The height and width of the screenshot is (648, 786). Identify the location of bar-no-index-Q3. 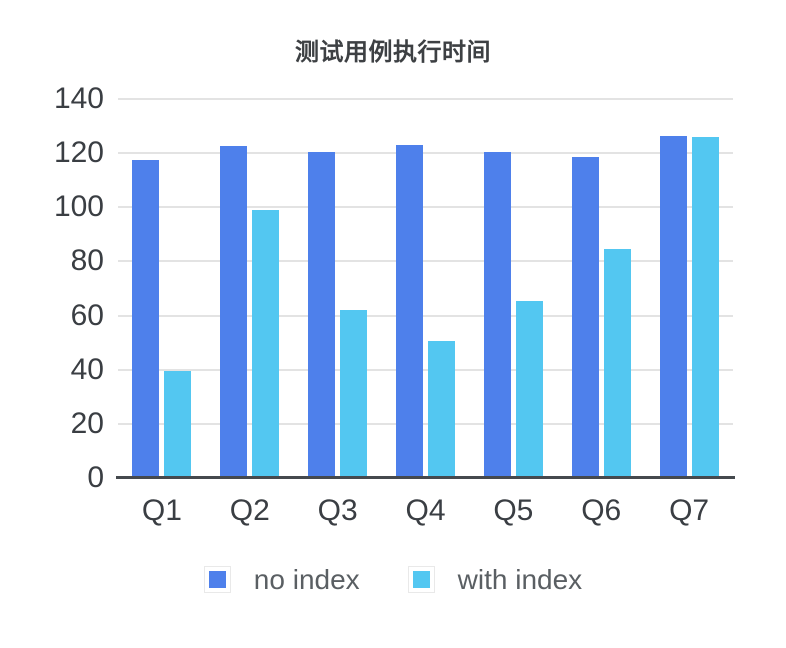
(322, 315).